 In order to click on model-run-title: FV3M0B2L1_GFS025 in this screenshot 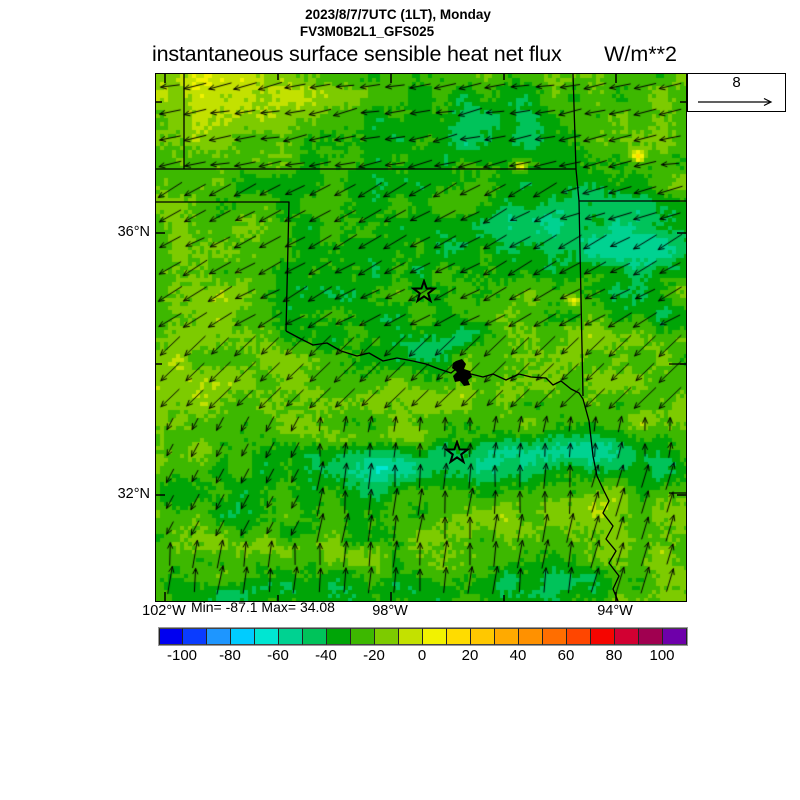, I will do `click(367, 31)`.